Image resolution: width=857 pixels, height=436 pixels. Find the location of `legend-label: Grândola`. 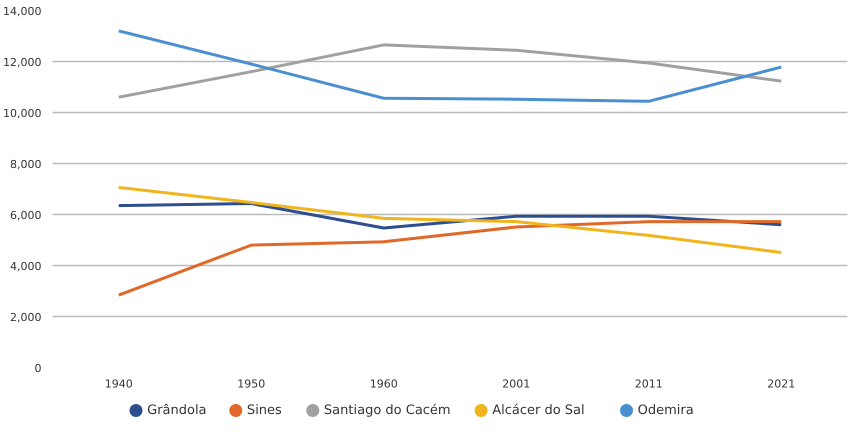

legend-label: Grândola is located at coordinates (177, 410).